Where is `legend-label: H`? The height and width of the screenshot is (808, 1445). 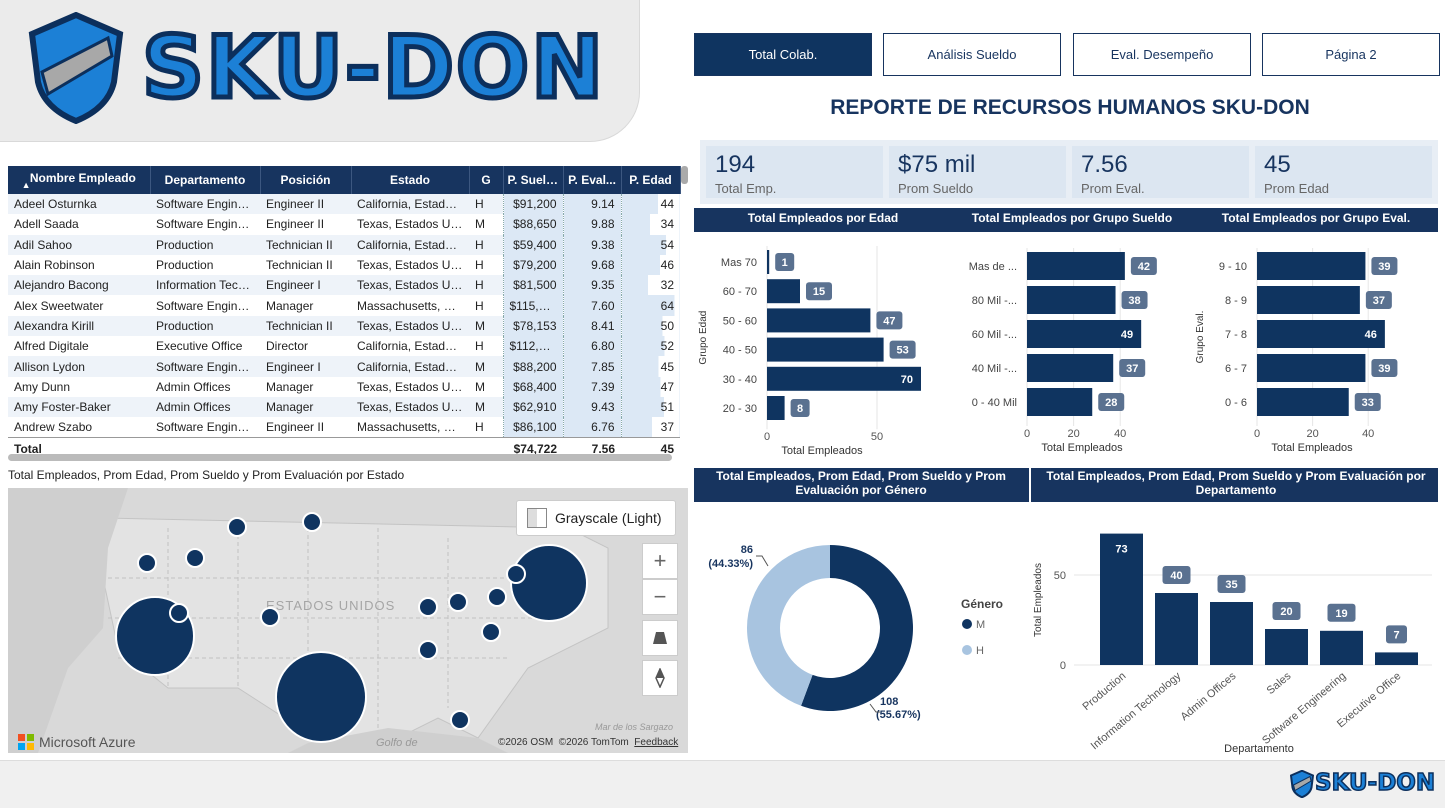 legend-label: H is located at coordinates (980, 651).